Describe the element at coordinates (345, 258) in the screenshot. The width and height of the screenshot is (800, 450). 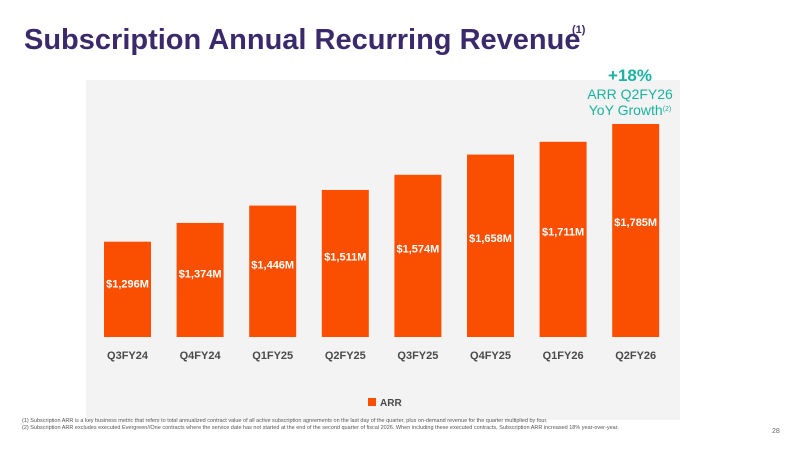
I see `bar-value-label: $1,511M` at that location.